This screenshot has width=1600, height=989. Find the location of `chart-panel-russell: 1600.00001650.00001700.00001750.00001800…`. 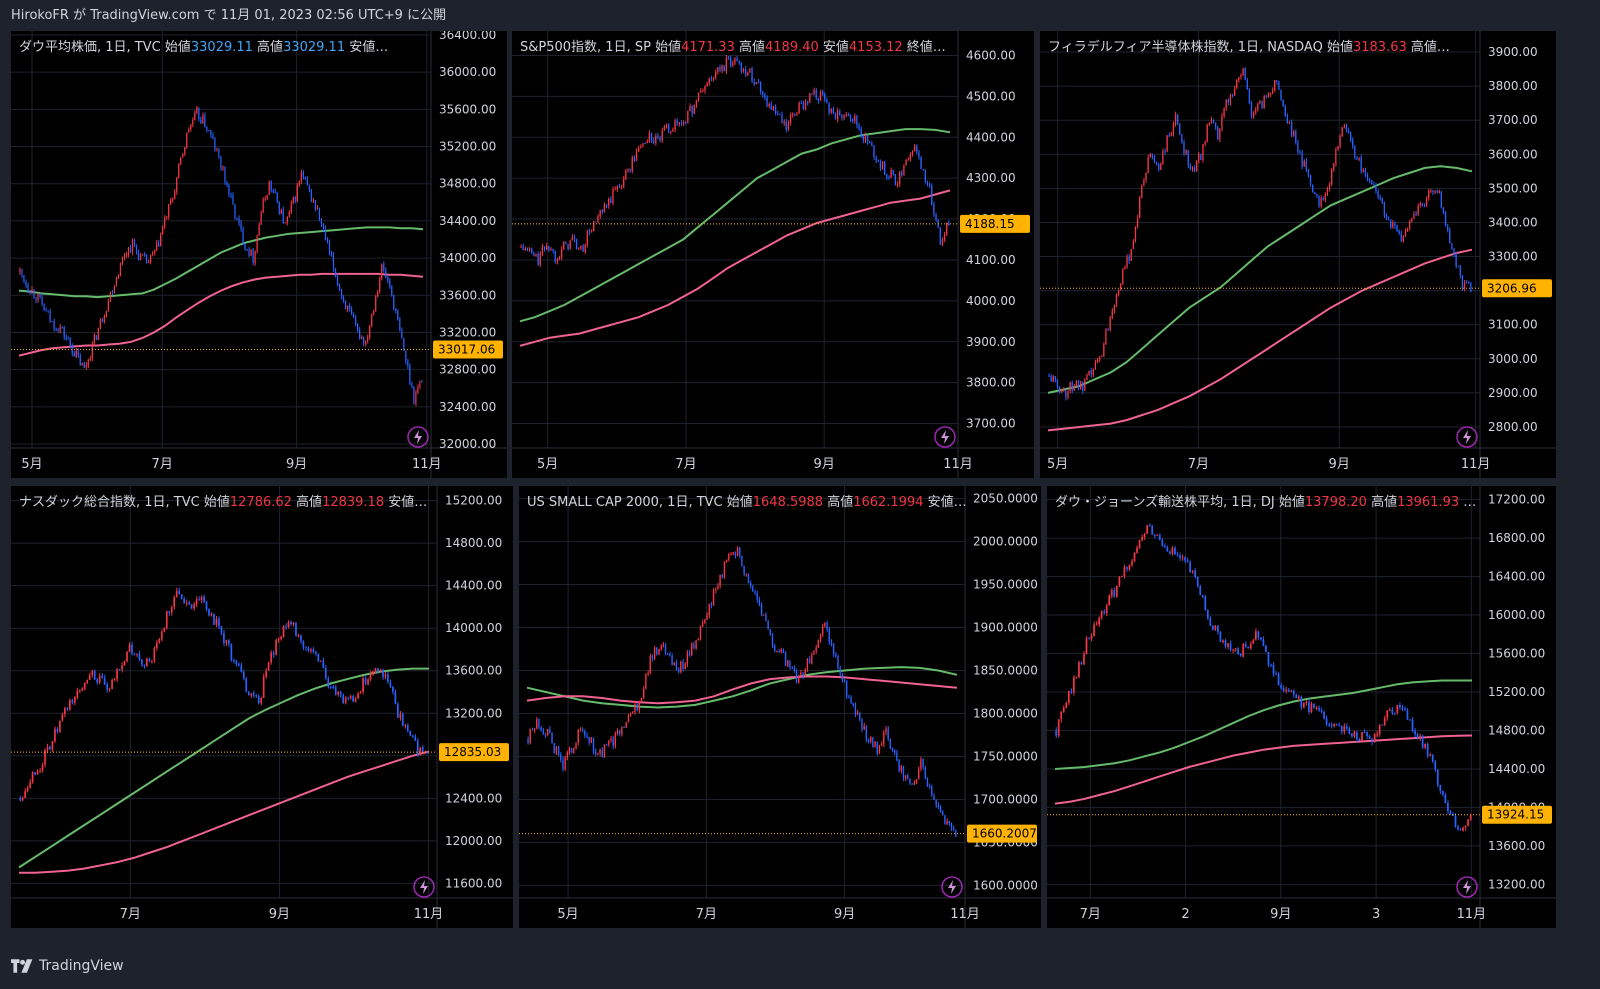

chart-panel-russell: 1600.00001650.00001700.00001750.00001800… is located at coordinates (780, 707).